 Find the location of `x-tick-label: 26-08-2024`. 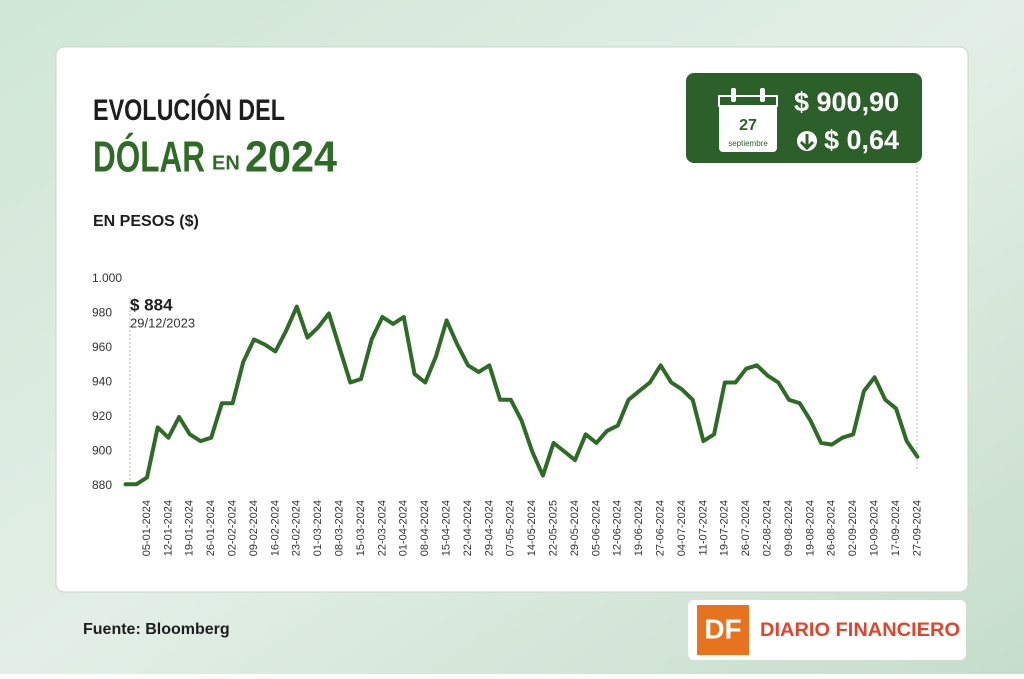

x-tick-label: 26-08-2024 is located at coordinates (832, 528).